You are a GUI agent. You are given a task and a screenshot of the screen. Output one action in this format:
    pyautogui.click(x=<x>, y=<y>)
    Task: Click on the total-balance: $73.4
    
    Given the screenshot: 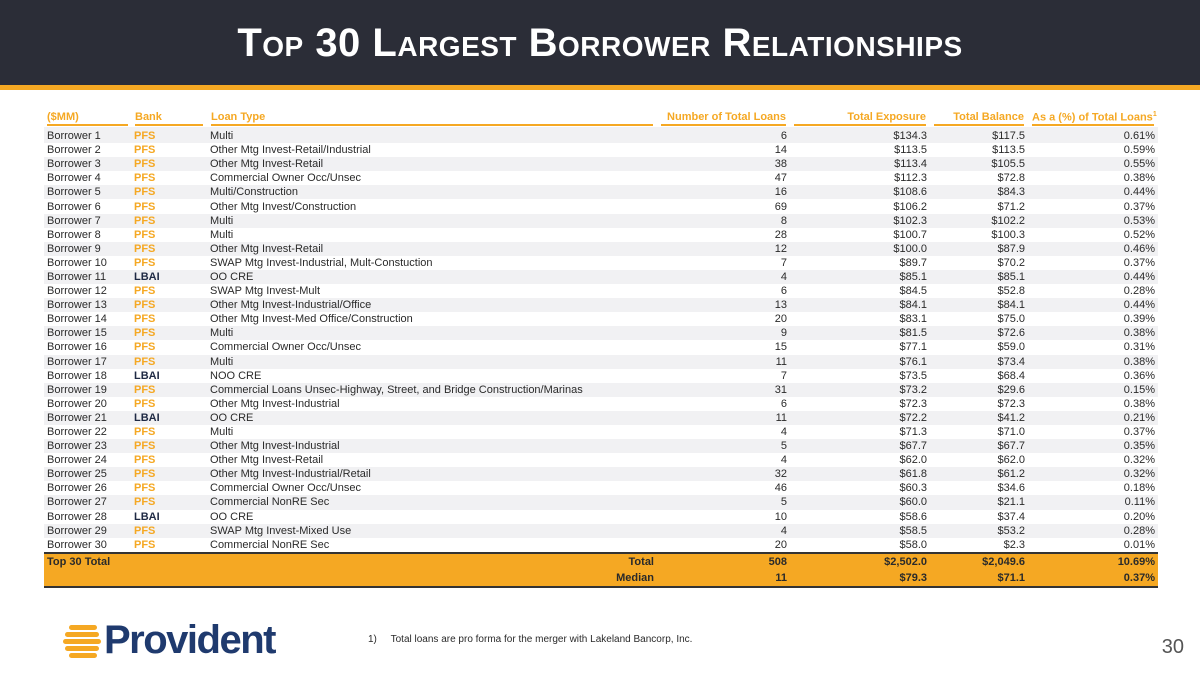 What is the action you would take?
    pyautogui.click(x=979, y=361)
    